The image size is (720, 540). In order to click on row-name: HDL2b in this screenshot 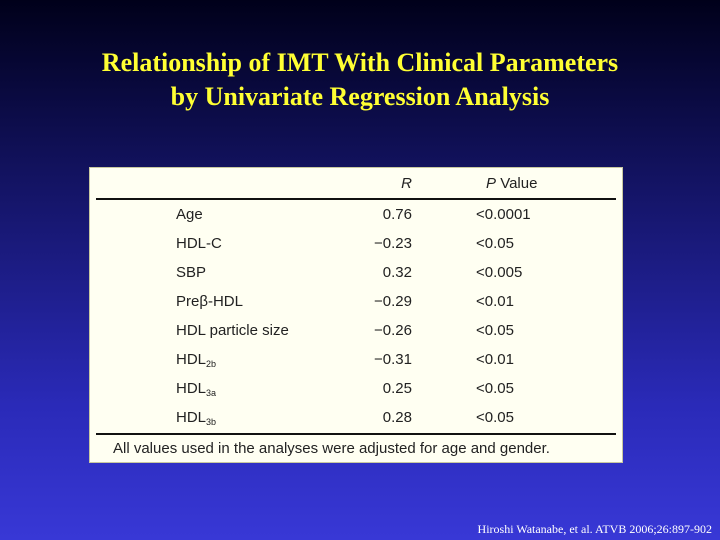, I will do `click(196, 360)`.